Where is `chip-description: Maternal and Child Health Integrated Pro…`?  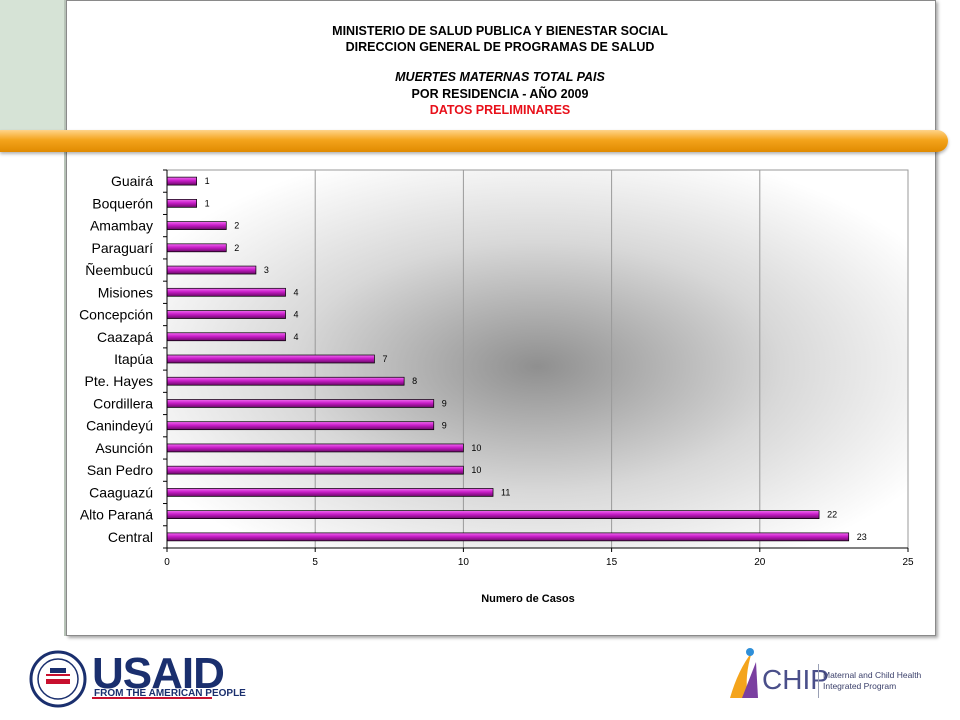 chip-description: Maternal and Child Health Integrated Pro… is located at coordinates (872, 681).